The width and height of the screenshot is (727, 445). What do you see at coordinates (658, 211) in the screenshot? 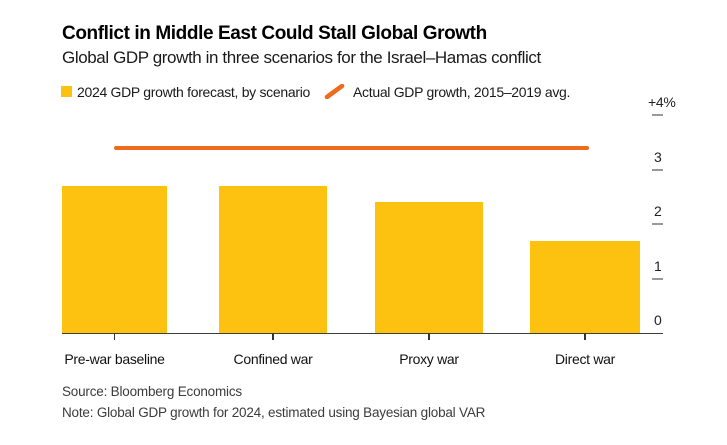
I see `y-axis-label: 2` at bounding box center [658, 211].